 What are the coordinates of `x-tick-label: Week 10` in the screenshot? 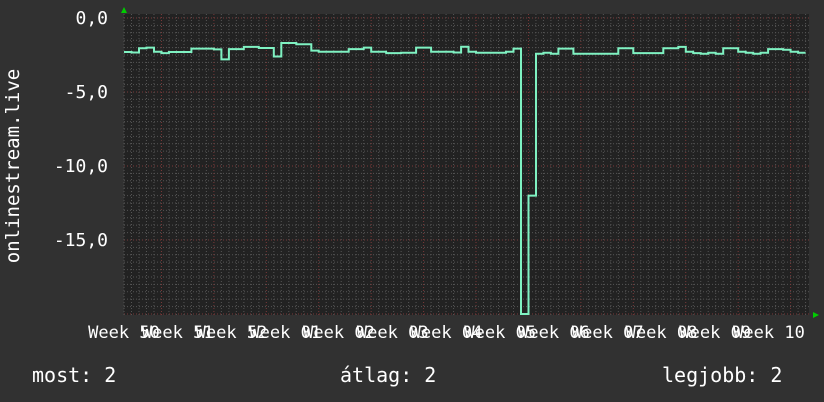 It's located at (769, 333).